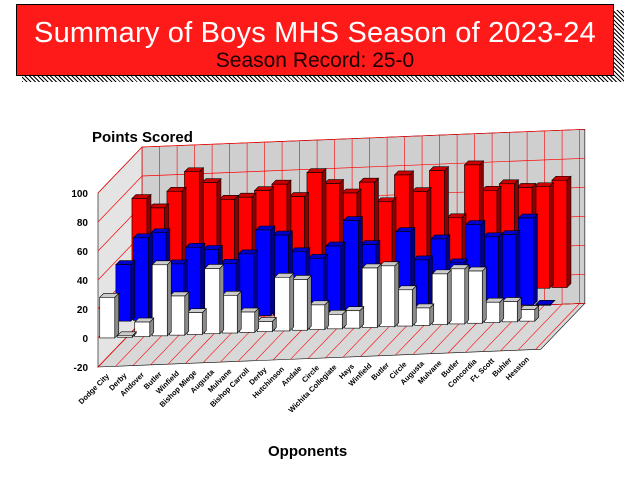 The image size is (640, 480). I want to click on y-tick-label: 0, so click(85, 339).